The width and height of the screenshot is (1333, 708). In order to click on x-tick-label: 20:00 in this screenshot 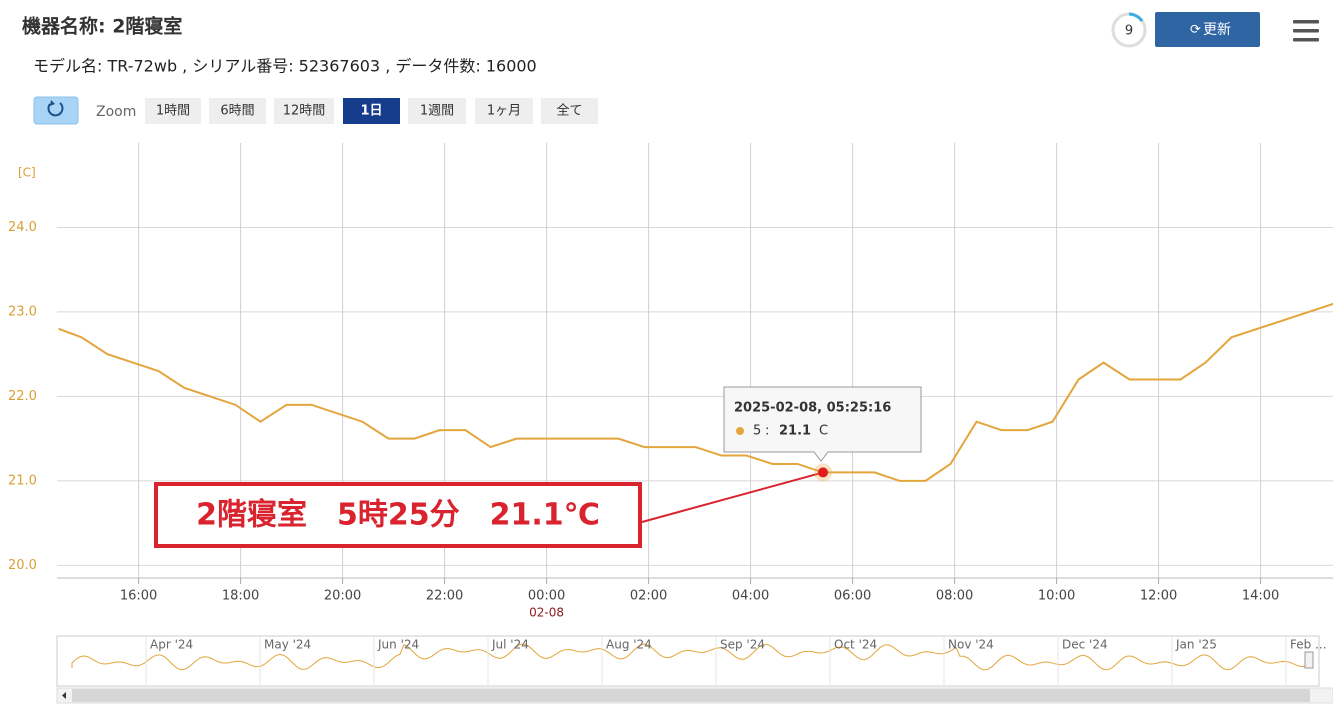, I will do `click(342, 596)`.